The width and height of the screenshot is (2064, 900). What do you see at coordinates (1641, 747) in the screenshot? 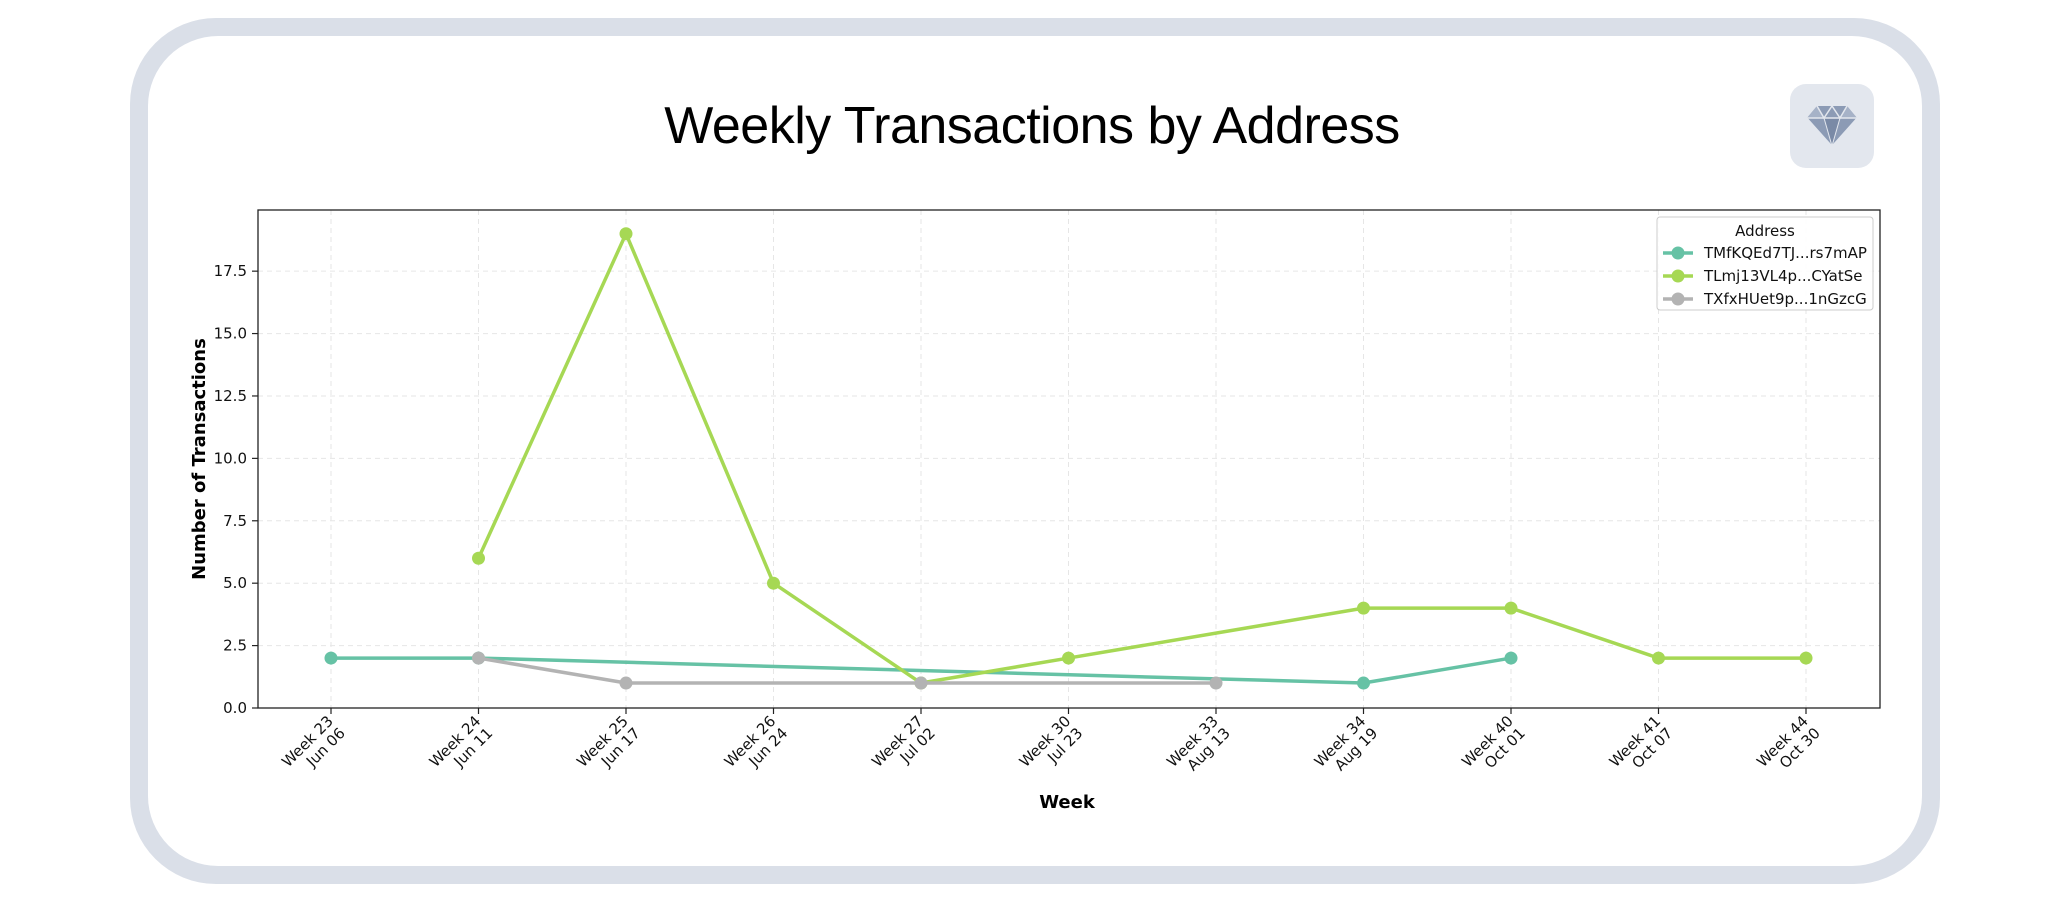
I see `x-tick-label: Week 41Oct 07` at bounding box center [1641, 747].